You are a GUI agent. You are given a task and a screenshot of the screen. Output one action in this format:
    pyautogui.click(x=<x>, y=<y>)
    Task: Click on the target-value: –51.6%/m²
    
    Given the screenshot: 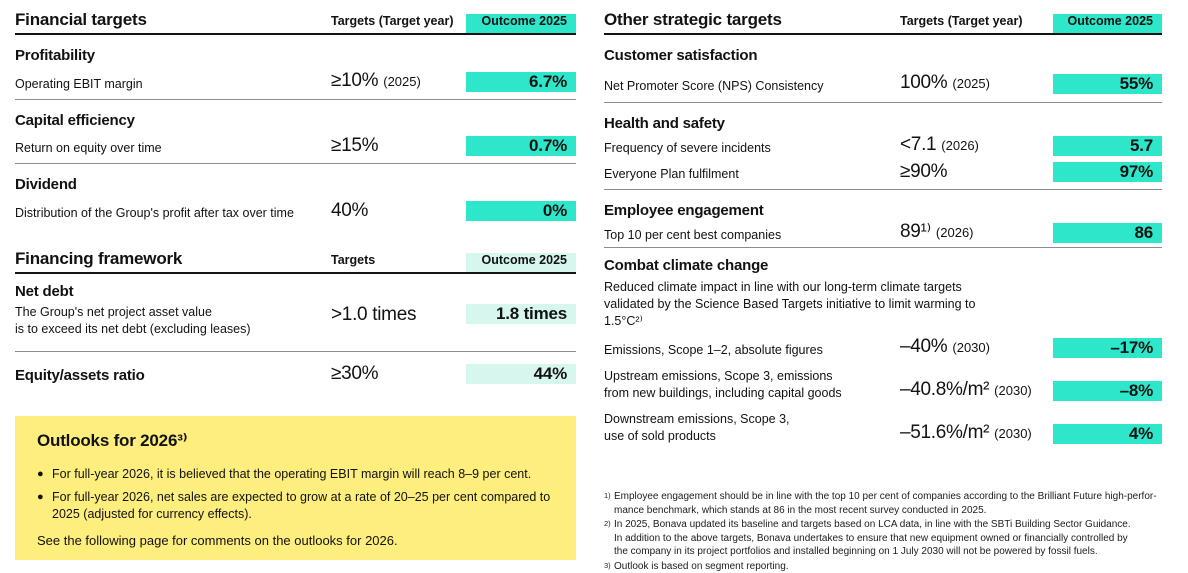 What is the action you would take?
    pyautogui.click(x=944, y=432)
    